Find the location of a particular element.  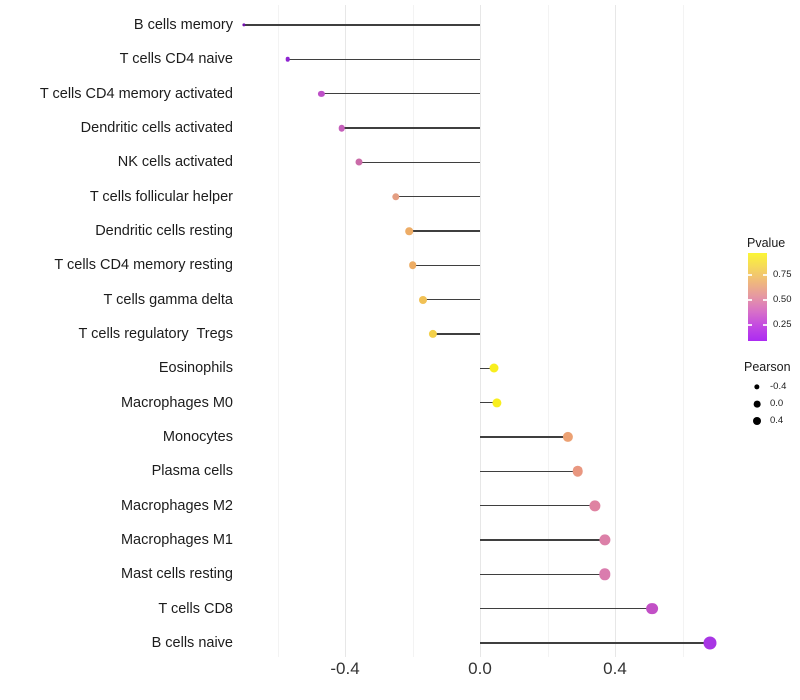

y-axis-label: Macrophages M0 is located at coordinates (176, 402).